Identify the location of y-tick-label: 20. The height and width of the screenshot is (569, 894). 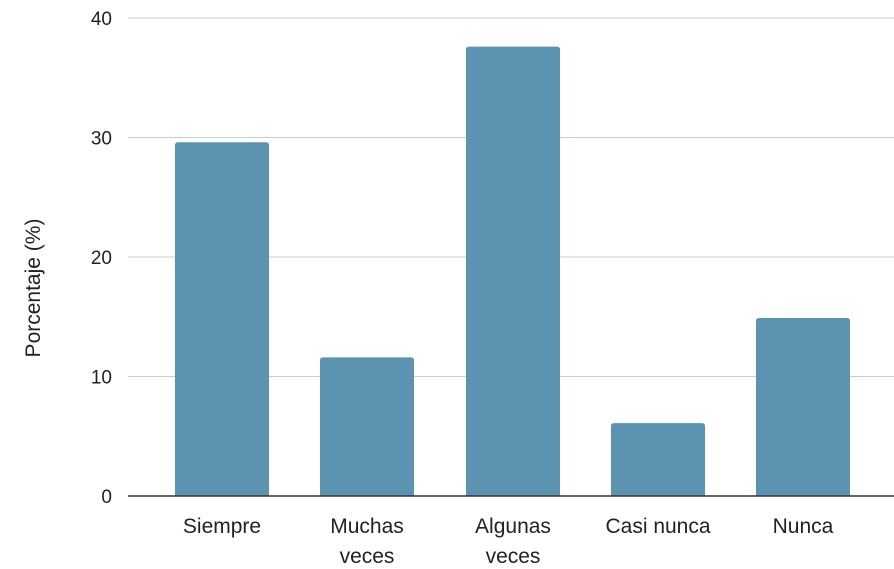
(101, 258).